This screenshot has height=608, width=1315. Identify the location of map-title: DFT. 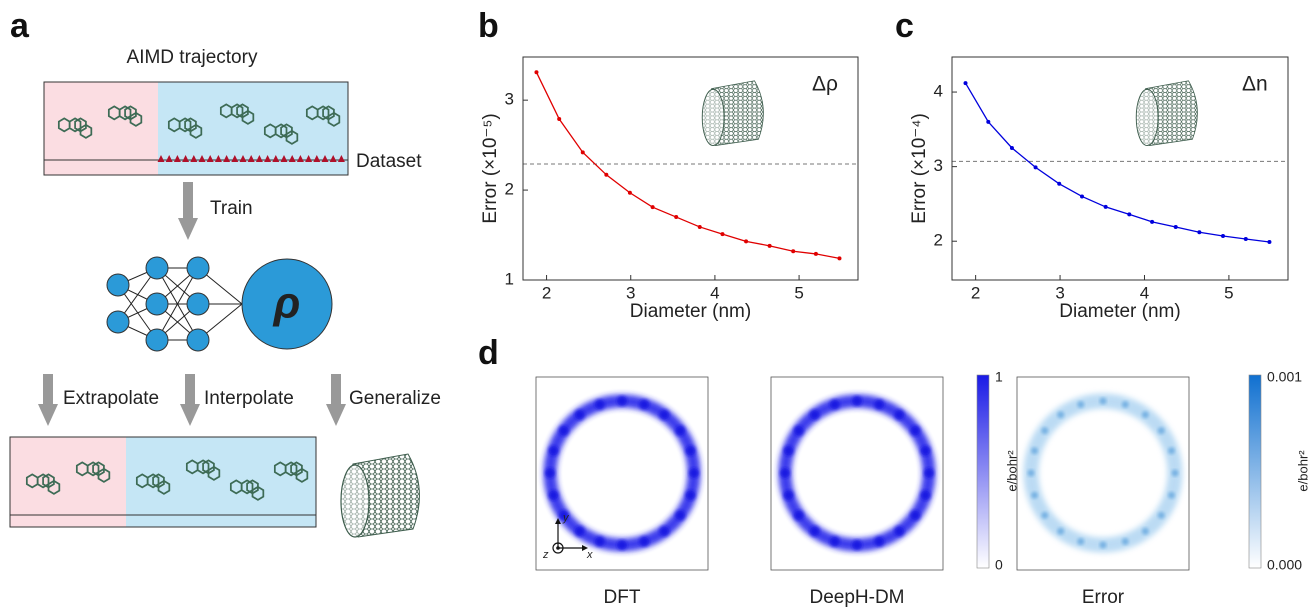
(622, 597).